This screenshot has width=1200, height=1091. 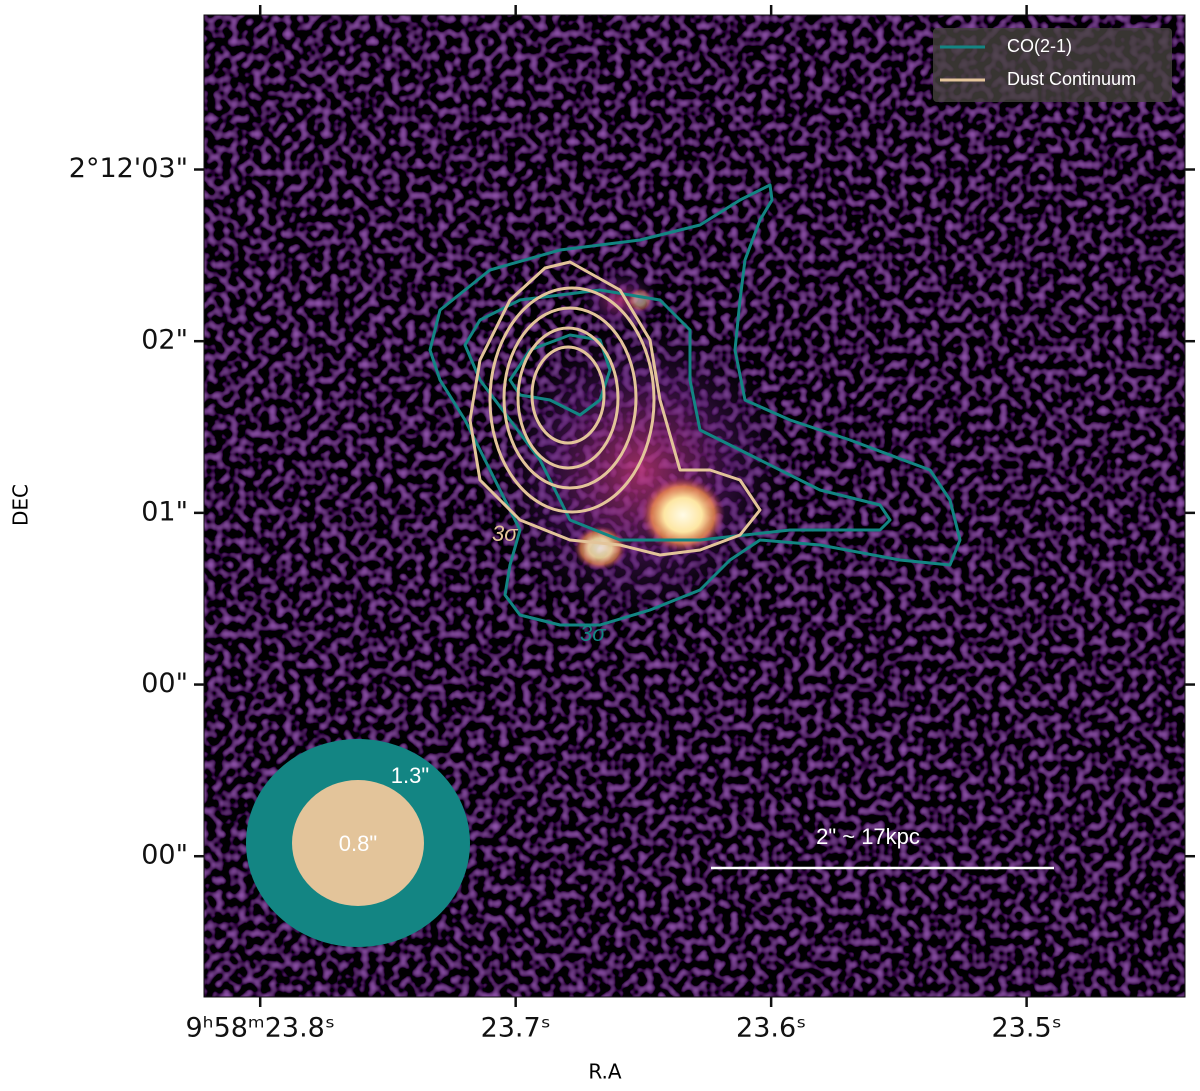 What do you see at coordinates (516, 1028) in the screenshot?
I see `x-tick-label: 23.7ˢ` at bounding box center [516, 1028].